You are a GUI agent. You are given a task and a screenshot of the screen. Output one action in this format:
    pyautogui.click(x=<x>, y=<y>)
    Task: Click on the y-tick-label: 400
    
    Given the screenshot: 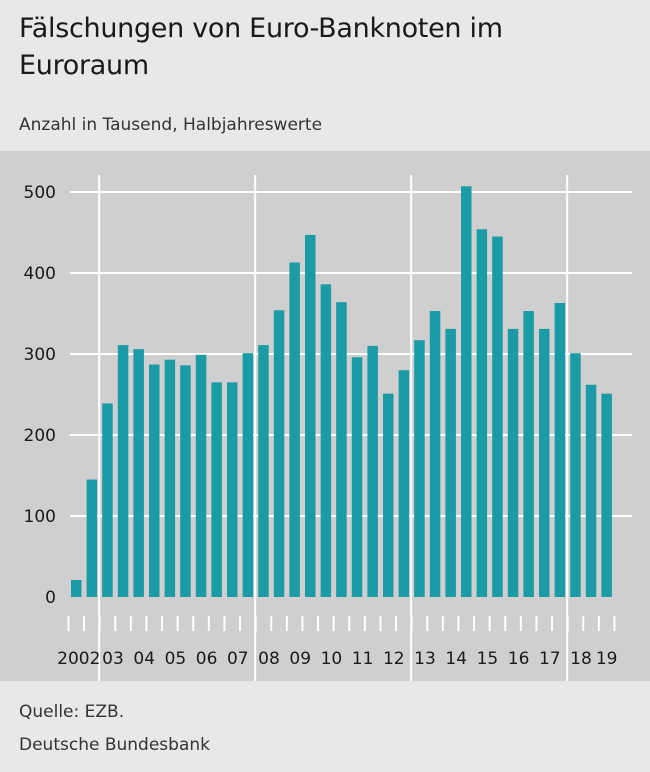 What is the action you would take?
    pyautogui.click(x=40, y=274)
    